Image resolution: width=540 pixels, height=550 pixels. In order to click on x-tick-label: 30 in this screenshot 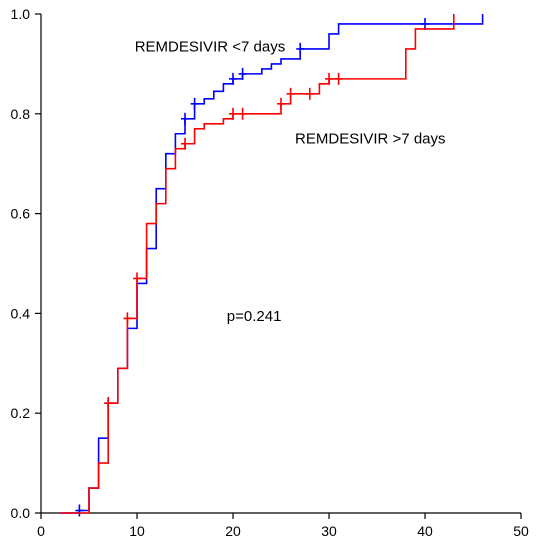, I will do `click(329, 531)`.